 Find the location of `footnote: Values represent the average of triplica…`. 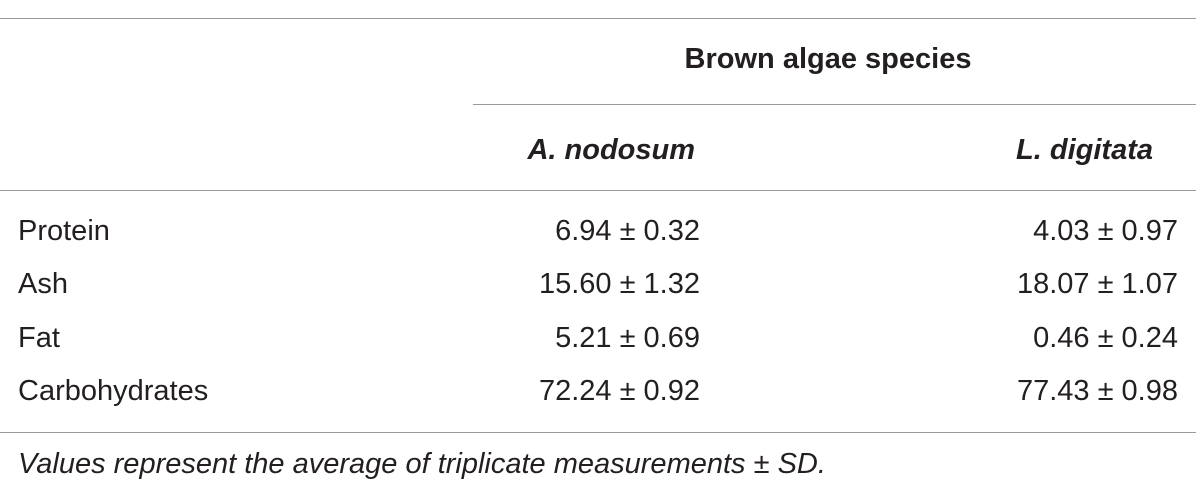

footnote: Values represent the average of triplica… is located at coordinates (422, 464).